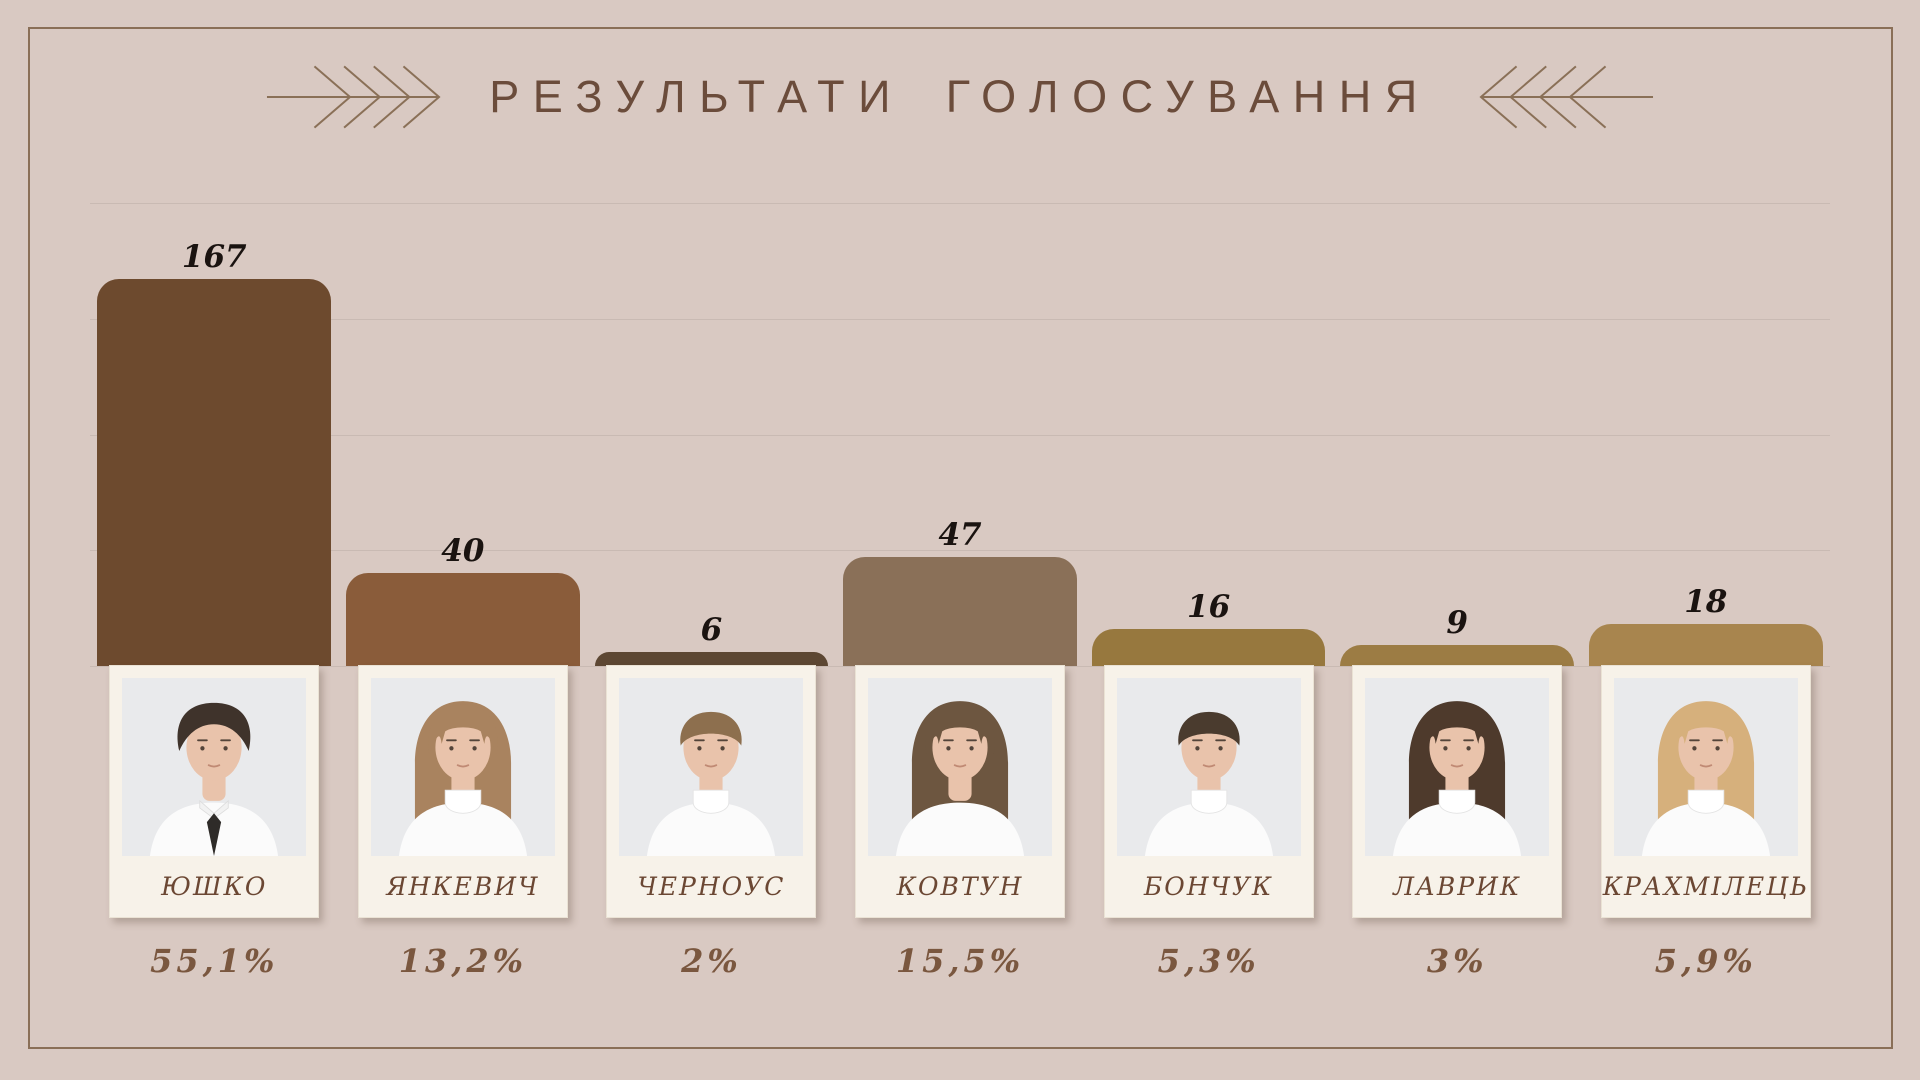  I want to click on candidate-card: ЛАВРИК, so click(1457, 791).